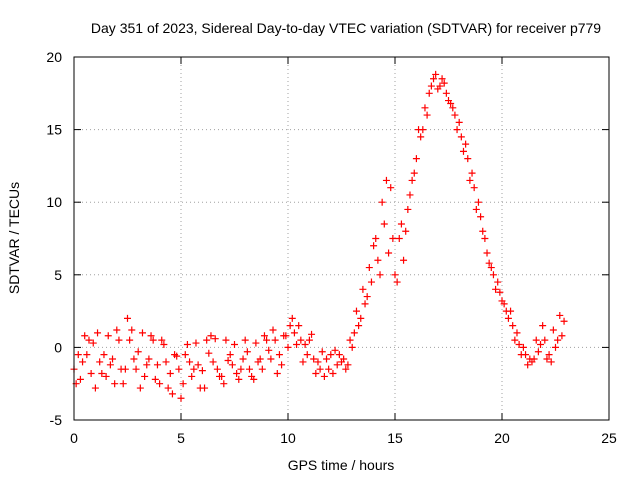  I want to click on y-tick-label: 15, so click(54, 130).